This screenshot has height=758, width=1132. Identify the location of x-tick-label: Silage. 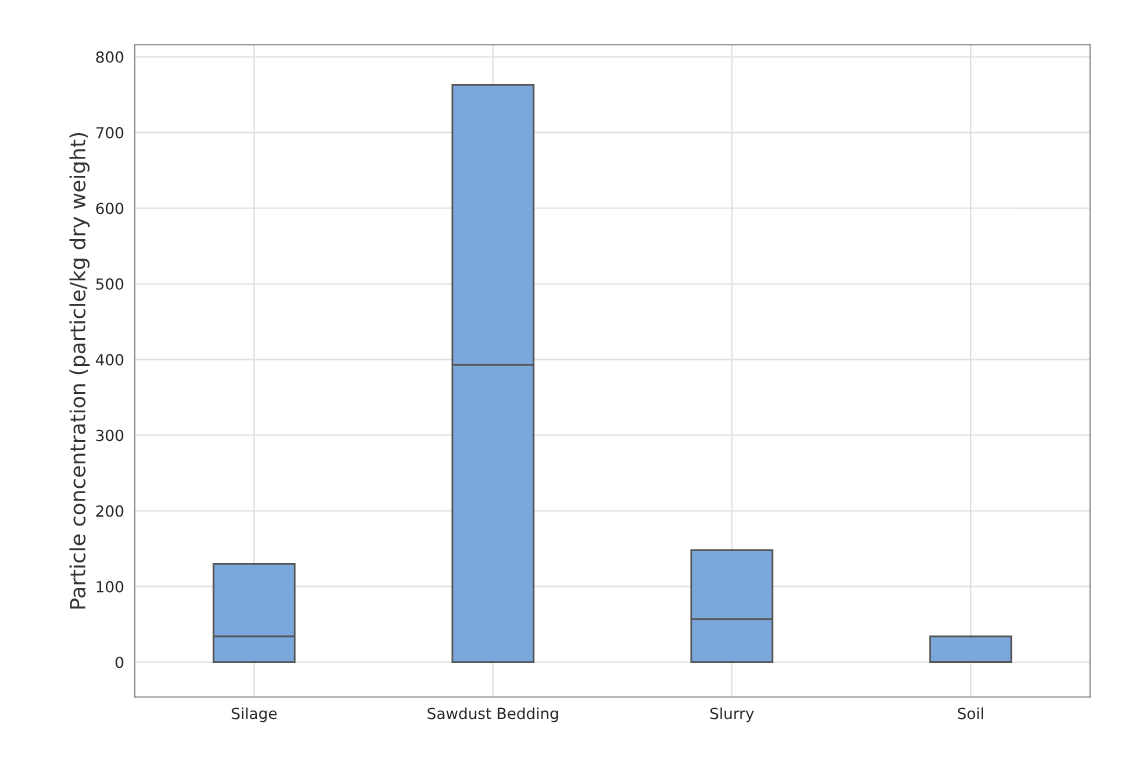
(254, 715).